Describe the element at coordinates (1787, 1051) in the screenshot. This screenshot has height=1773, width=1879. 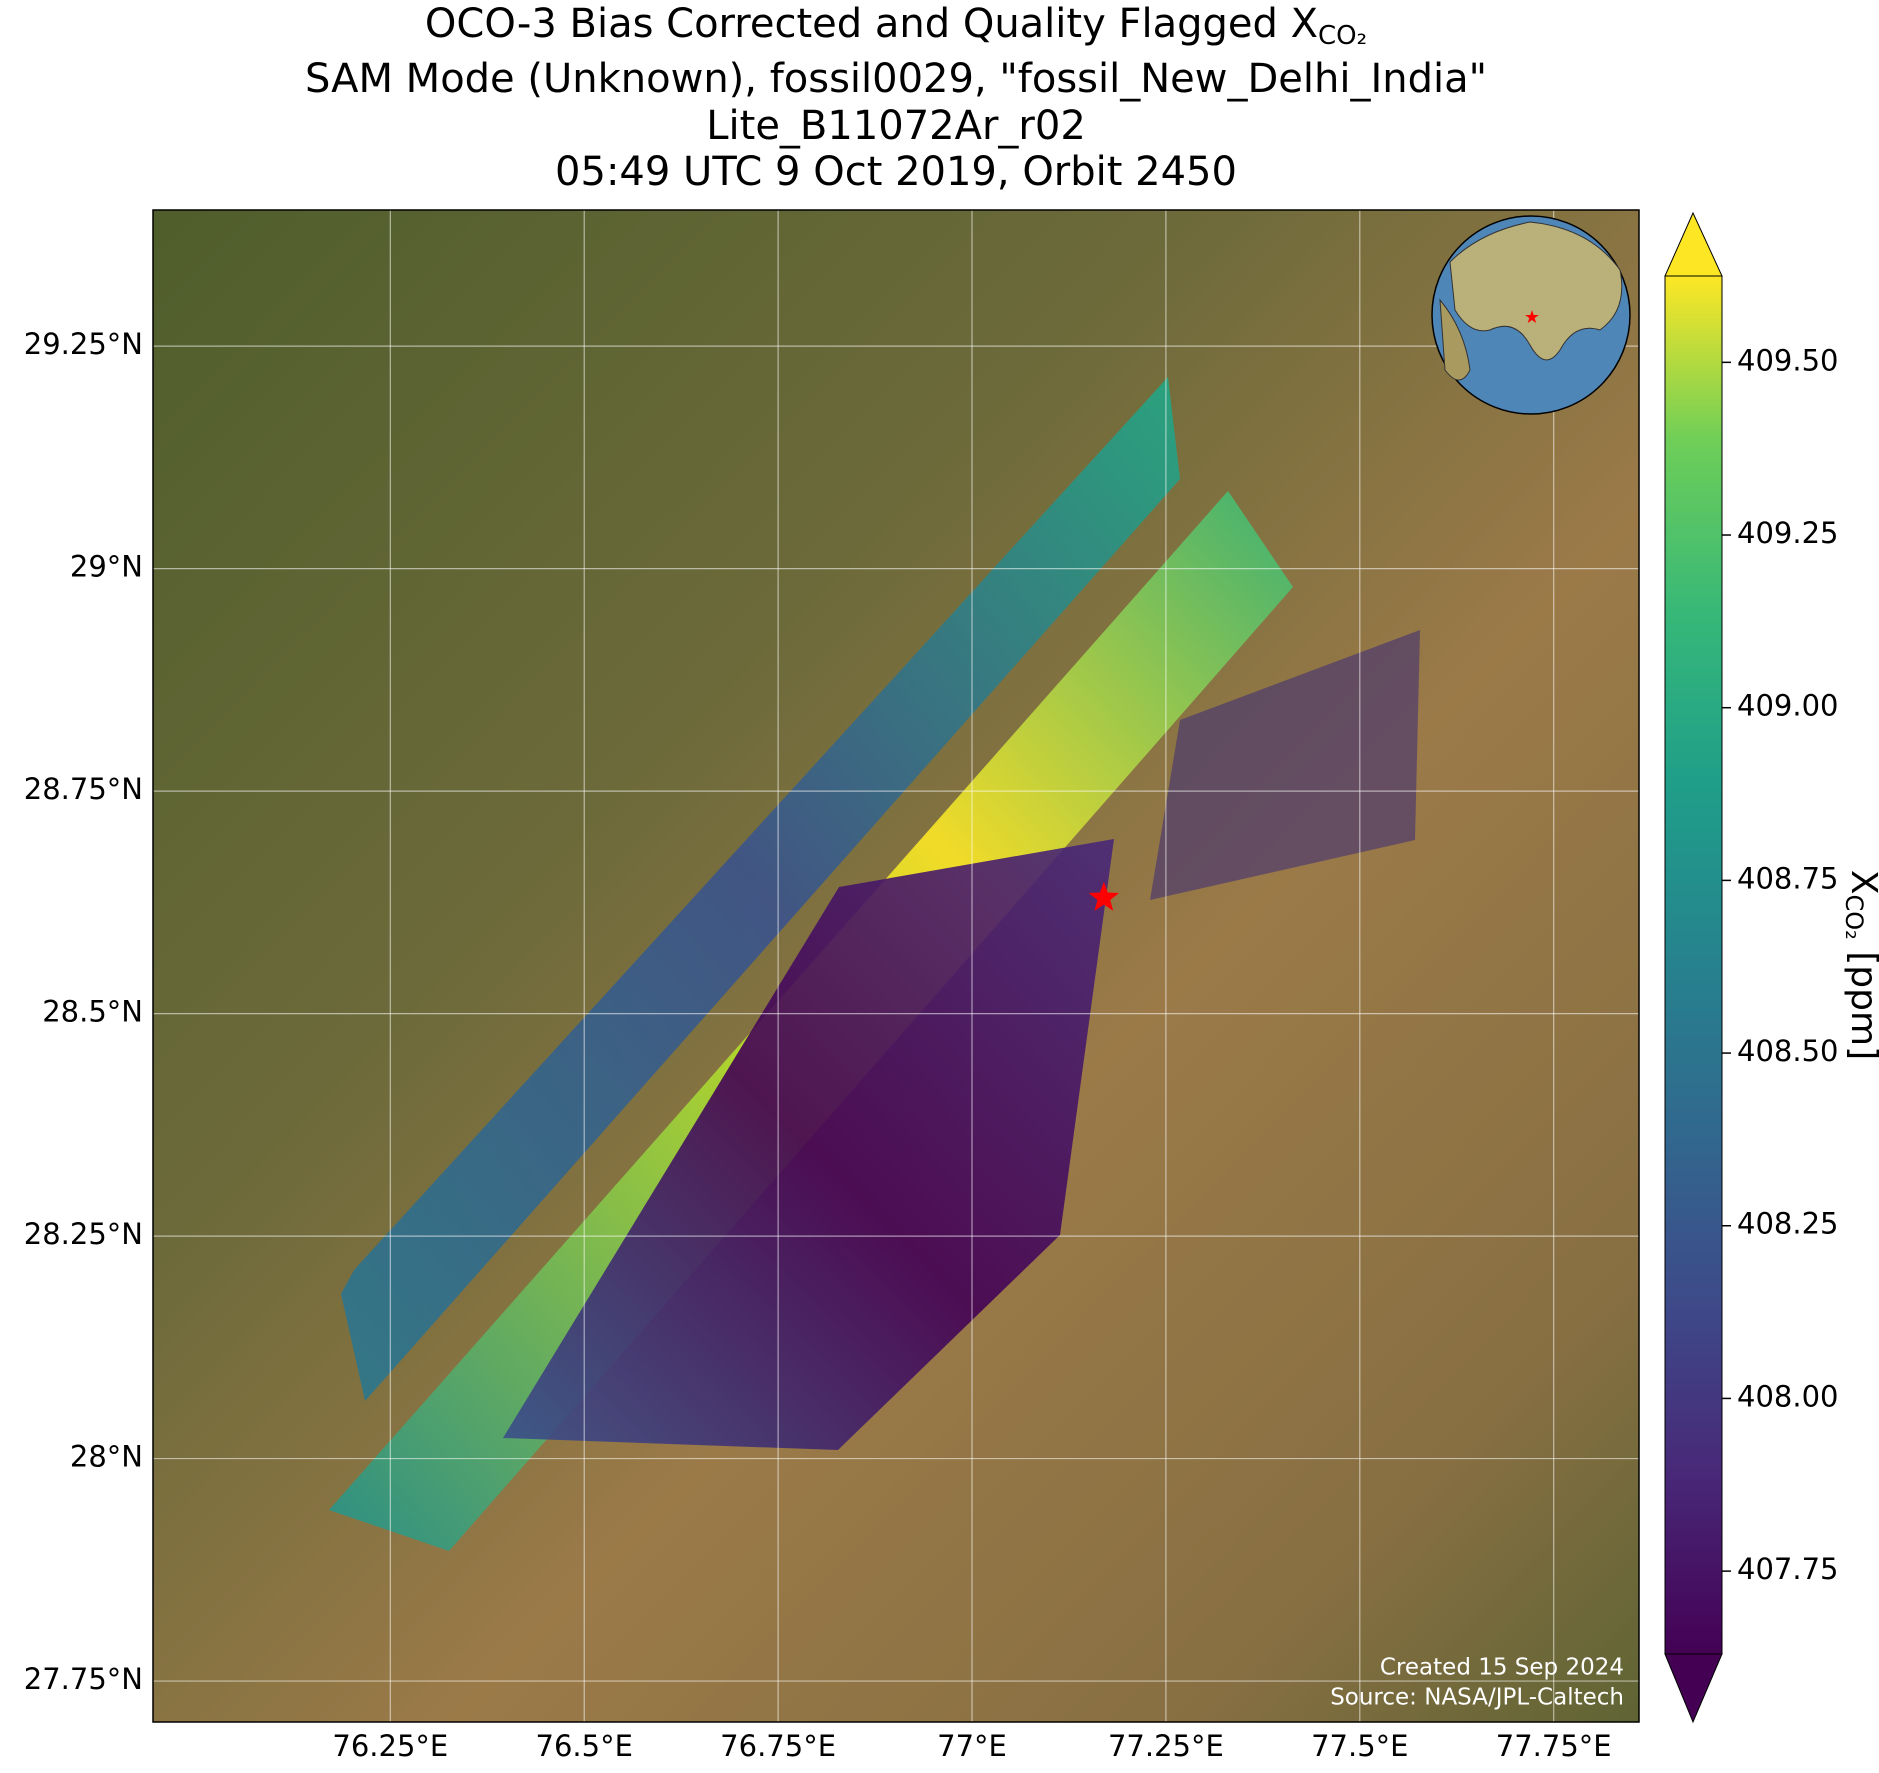
I see `colorbar-tick-label: 408.50` at that location.